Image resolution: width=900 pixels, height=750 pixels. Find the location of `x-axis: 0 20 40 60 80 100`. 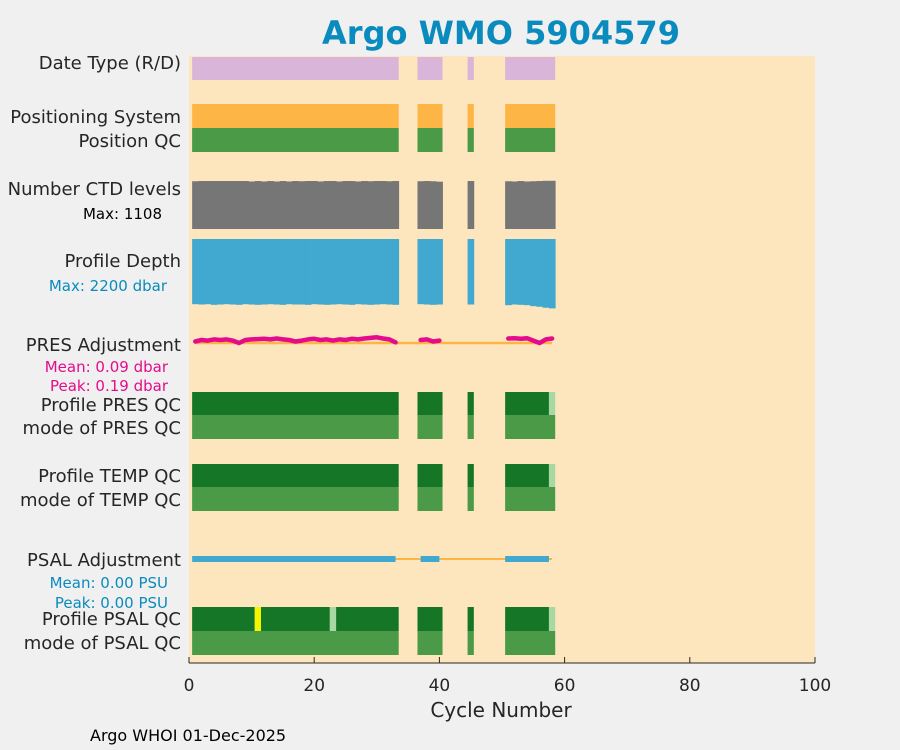

x-axis: 0 20 40 60 80 100 is located at coordinates (507, 676).